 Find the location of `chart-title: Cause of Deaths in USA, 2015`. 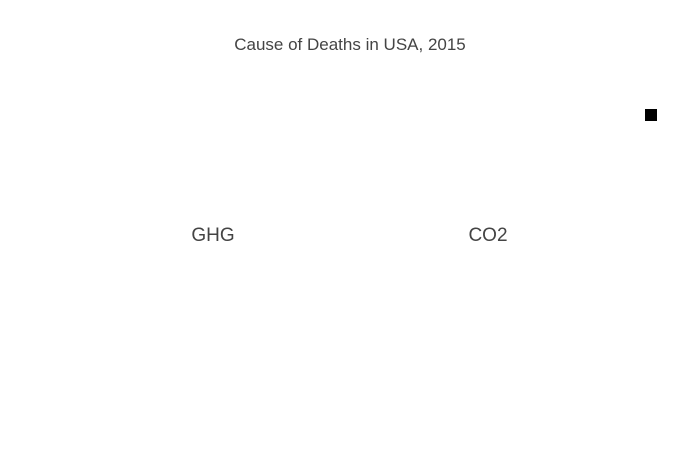

chart-title: Cause of Deaths in USA, 2015 is located at coordinates (350, 44).